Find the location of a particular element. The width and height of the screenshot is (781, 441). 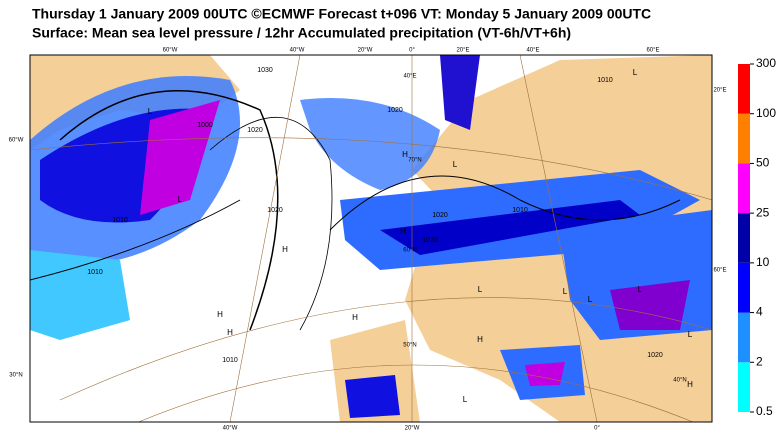

colorbar-label: 2 is located at coordinates (759, 361).